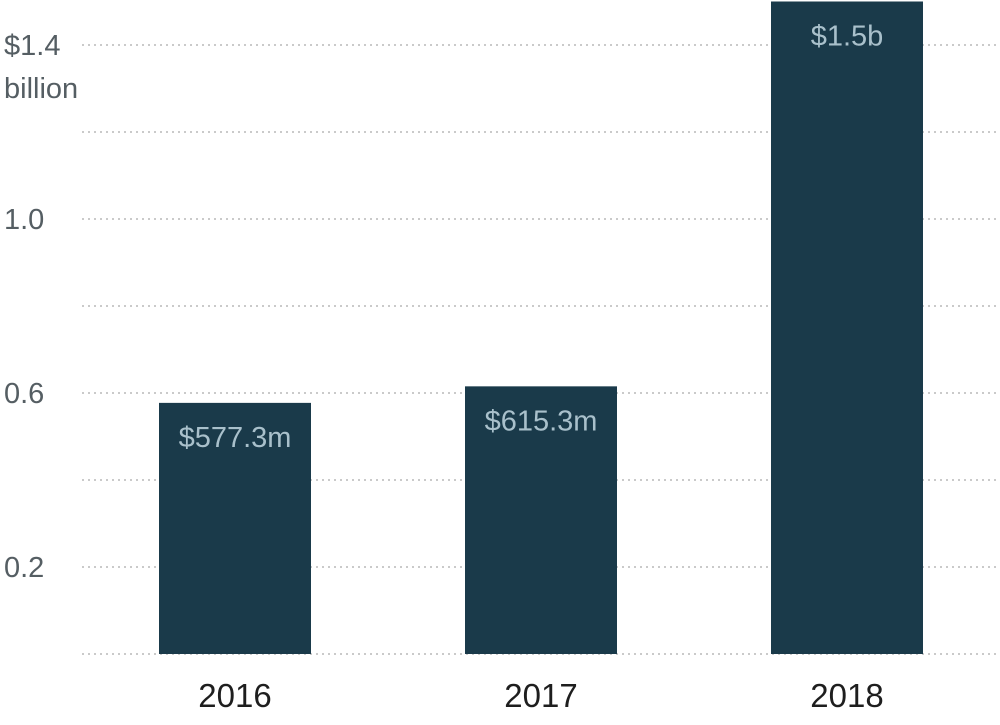 The width and height of the screenshot is (1000, 725). What do you see at coordinates (24, 220) in the screenshot?
I see `y-tick-label: 1.0` at bounding box center [24, 220].